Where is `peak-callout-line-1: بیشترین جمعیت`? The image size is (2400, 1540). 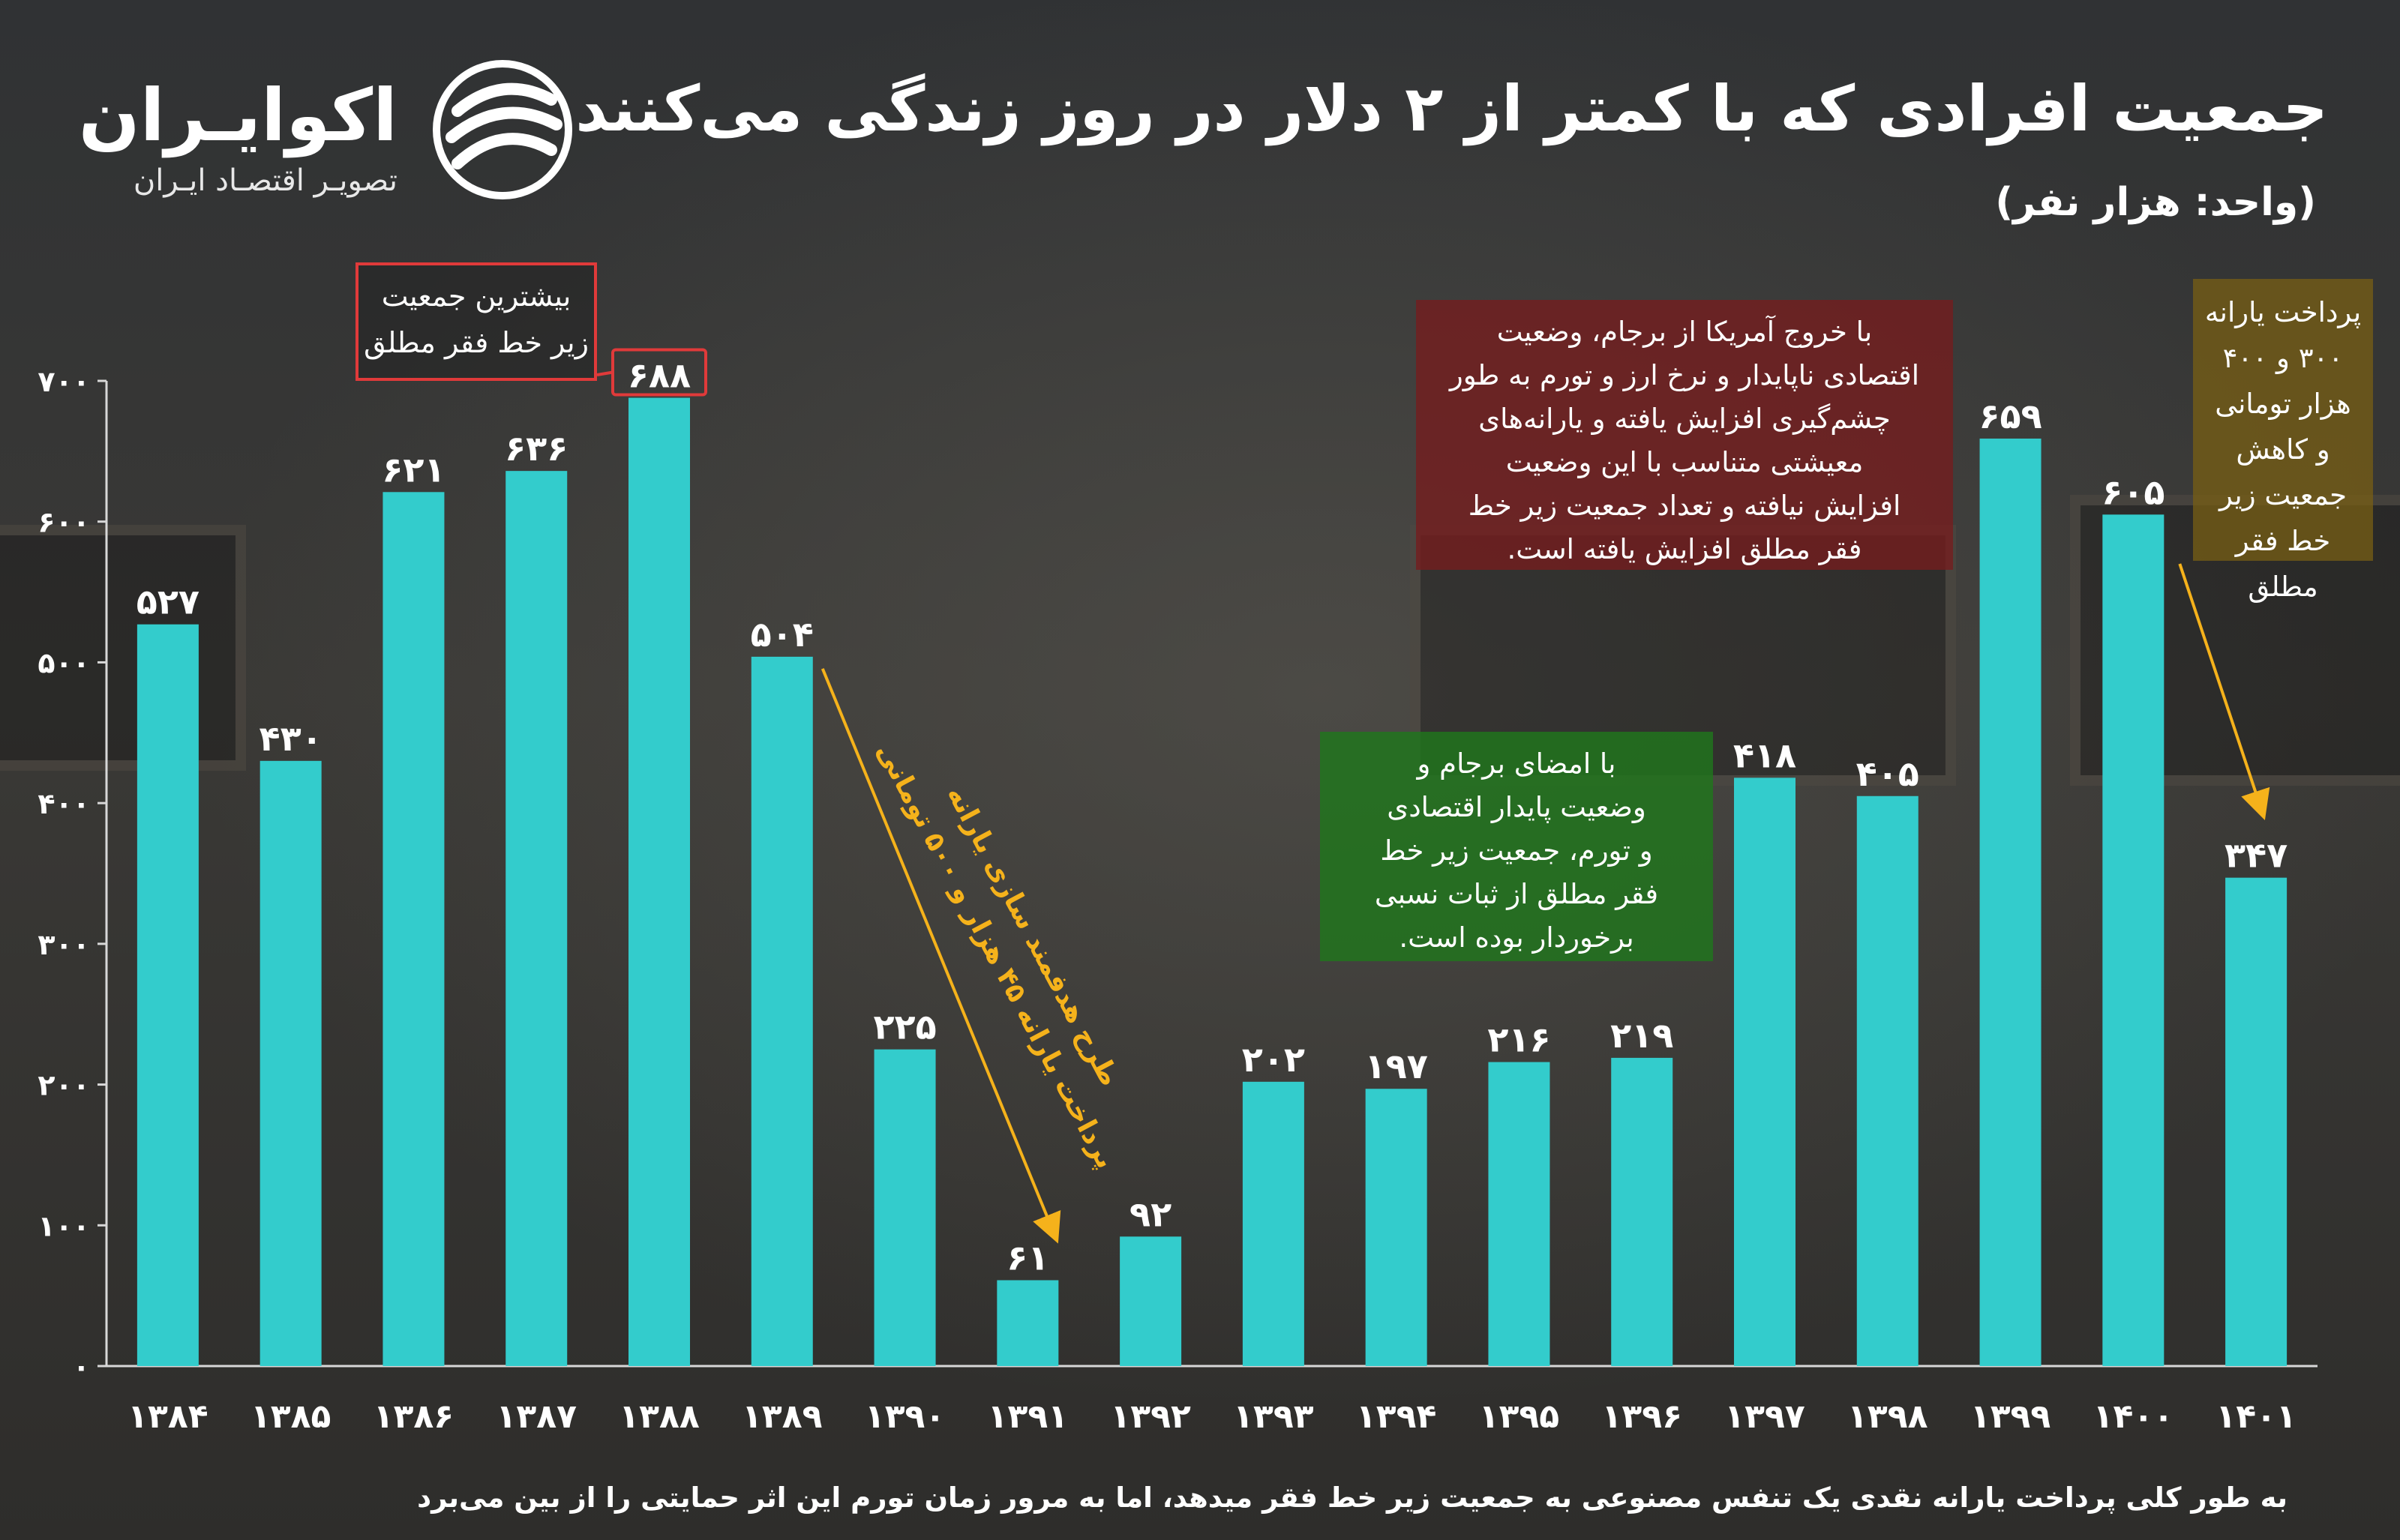
peak-callout-line-1: بیشترین جمعیت is located at coordinates (476, 296).